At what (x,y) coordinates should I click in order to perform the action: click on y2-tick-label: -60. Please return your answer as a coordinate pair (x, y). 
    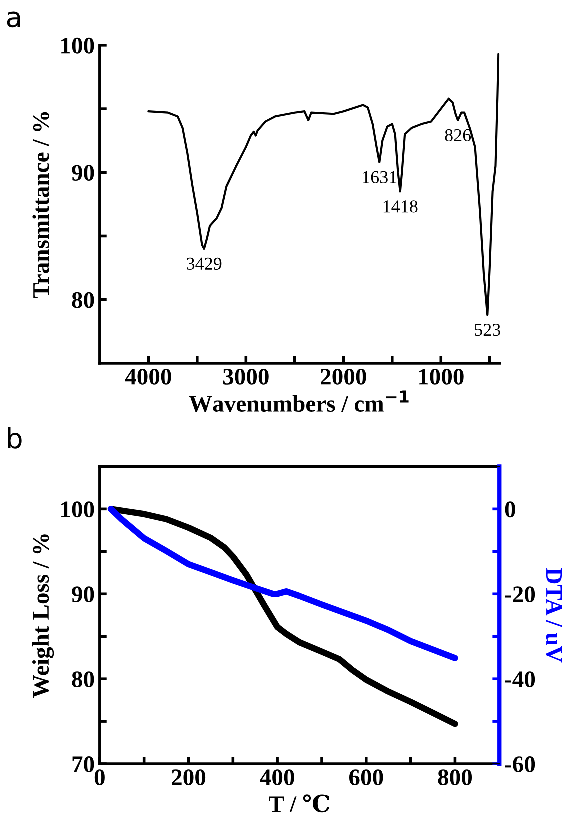
    Looking at the image, I should click on (520, 764).